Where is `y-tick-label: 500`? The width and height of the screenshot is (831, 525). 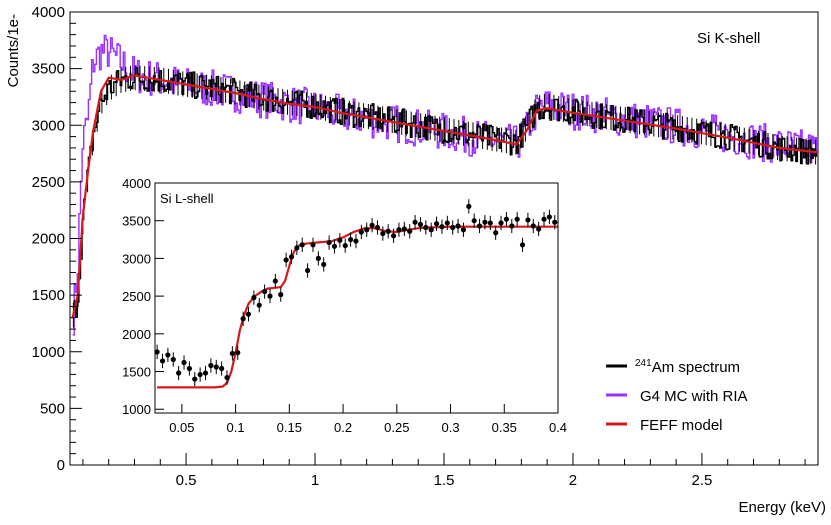 y-tick-label: 500 is located at coordinates (52, 408).